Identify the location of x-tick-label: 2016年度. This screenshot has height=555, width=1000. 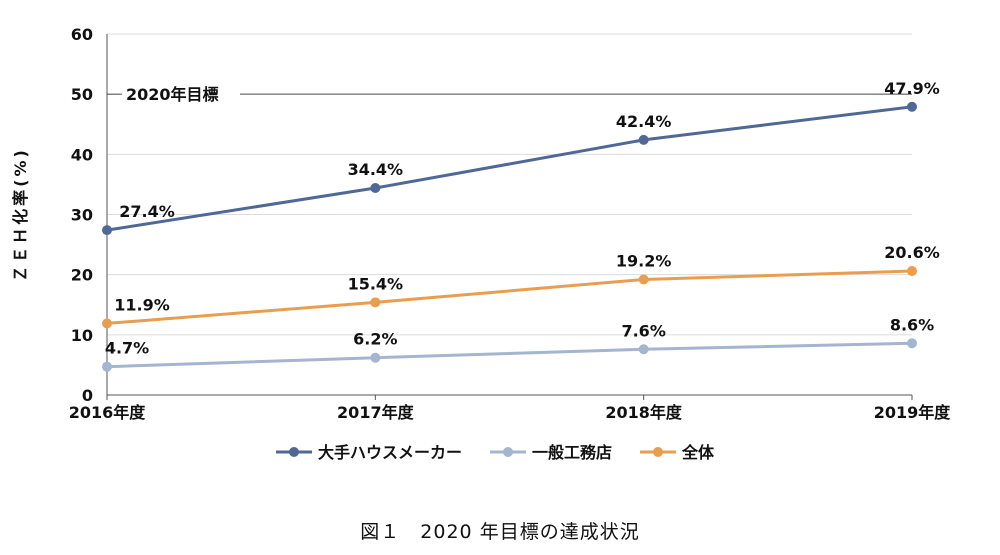
(108, 412).